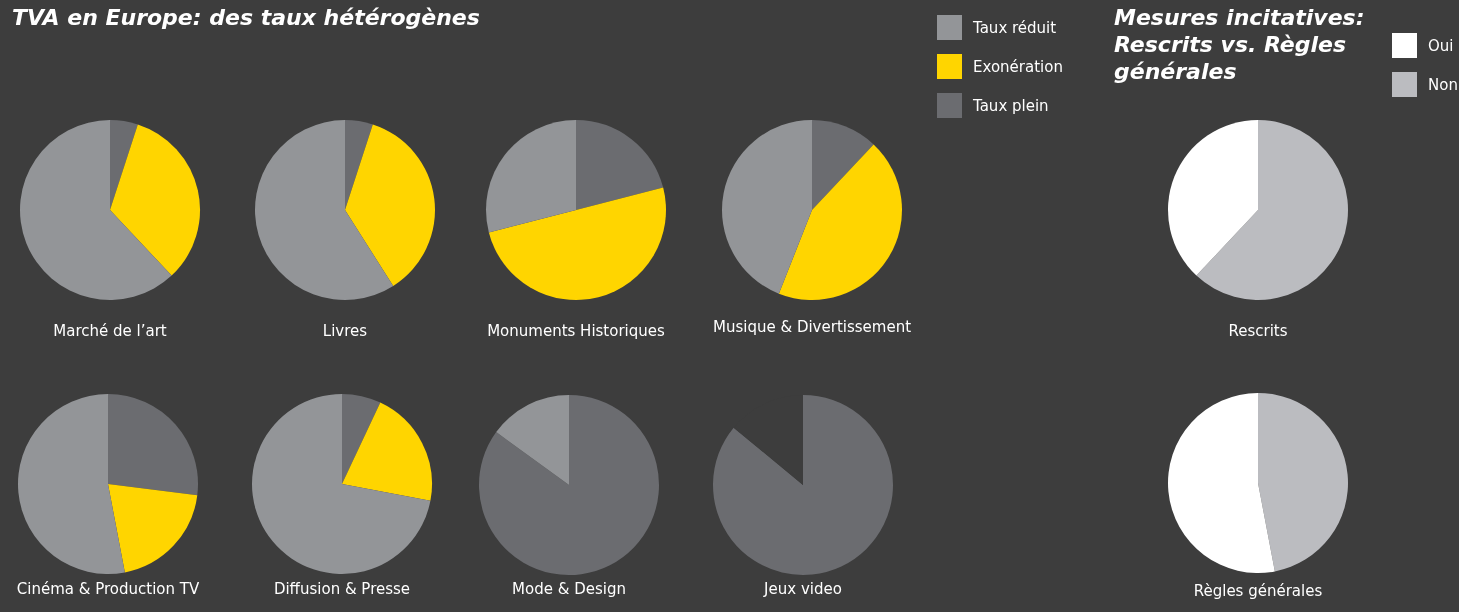 Image resolution: width=1459 pixels, height=612 pixels. I want to click on text: Livres, so click(345, 331).